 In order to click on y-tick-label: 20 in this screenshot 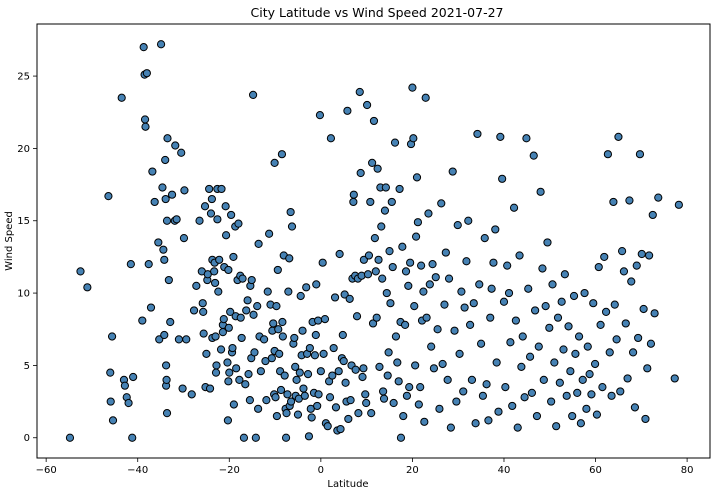, I will do `click(23, 149)`.